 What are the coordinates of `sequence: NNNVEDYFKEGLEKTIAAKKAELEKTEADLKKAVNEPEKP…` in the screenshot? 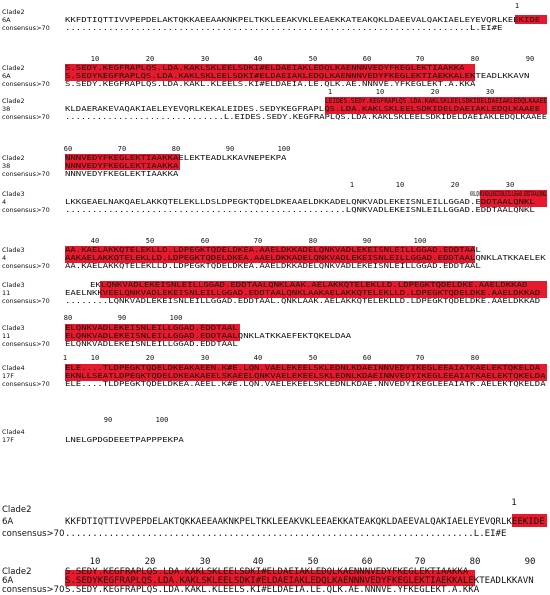 It's located at (176, 158).